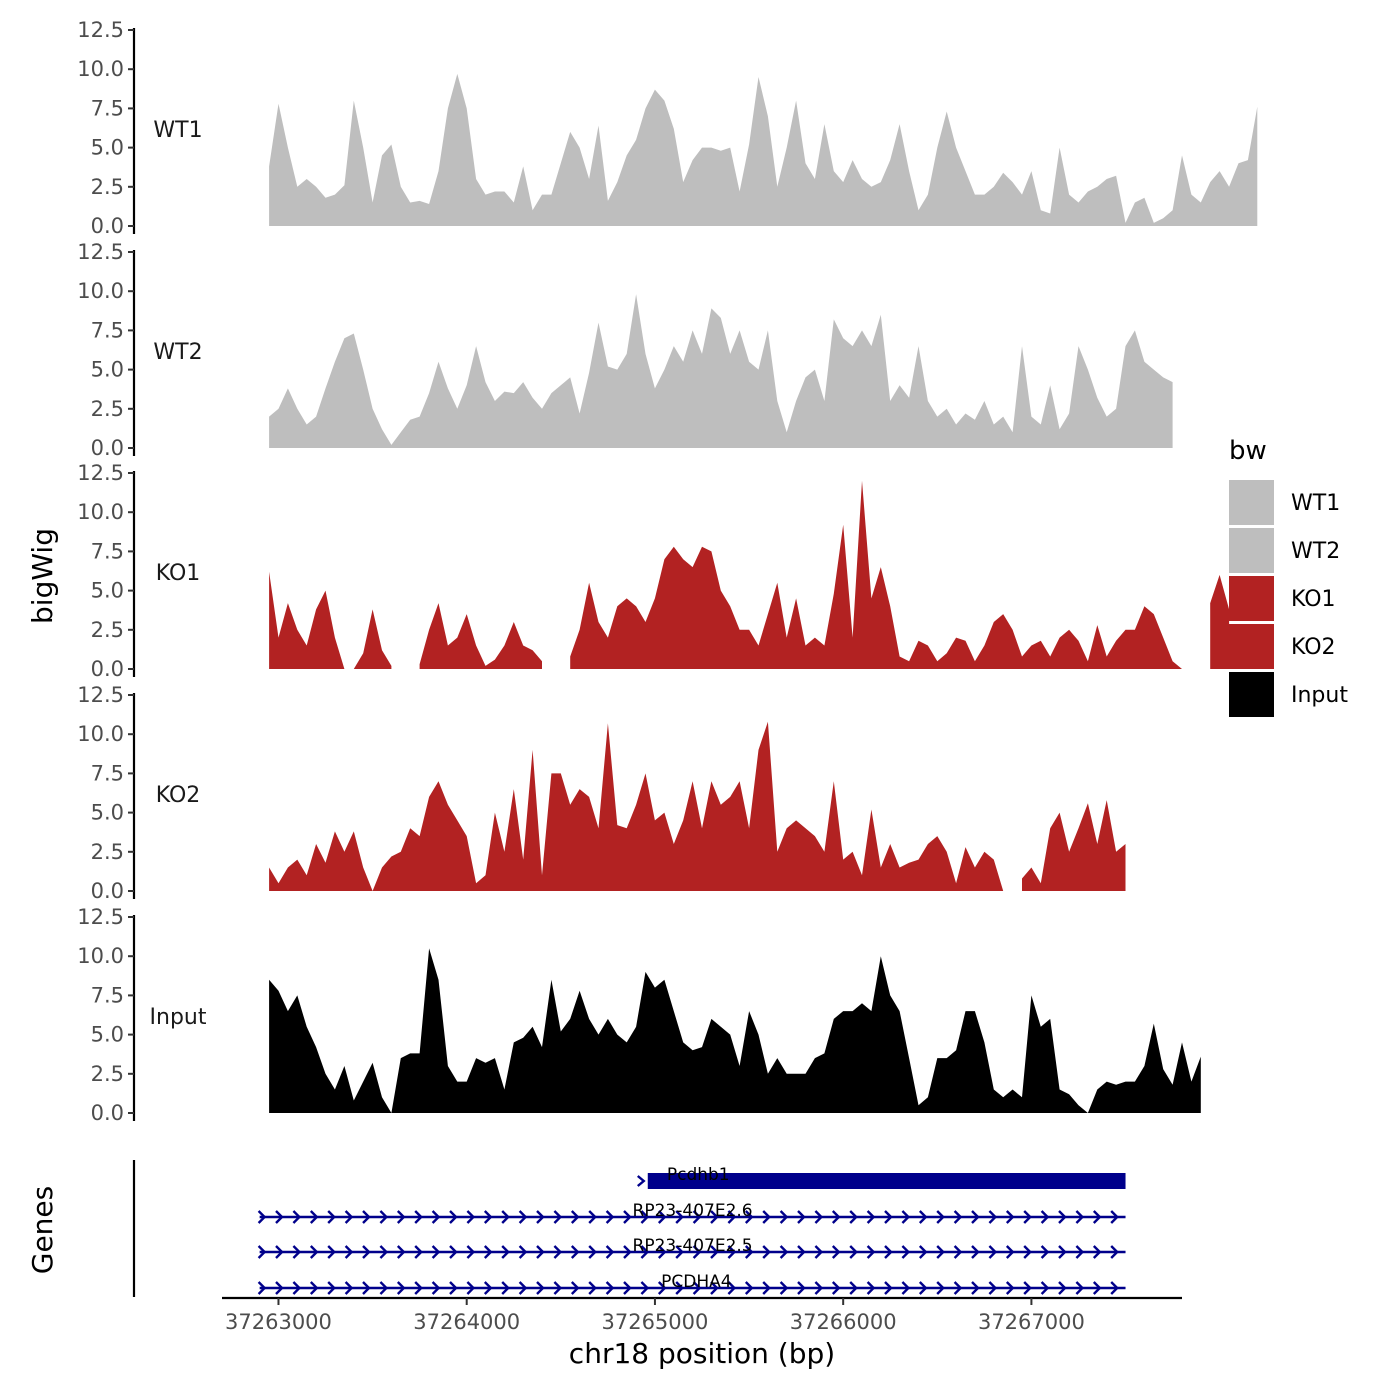  I want to click on y-tick-label: 0.0, so click(107, 226).